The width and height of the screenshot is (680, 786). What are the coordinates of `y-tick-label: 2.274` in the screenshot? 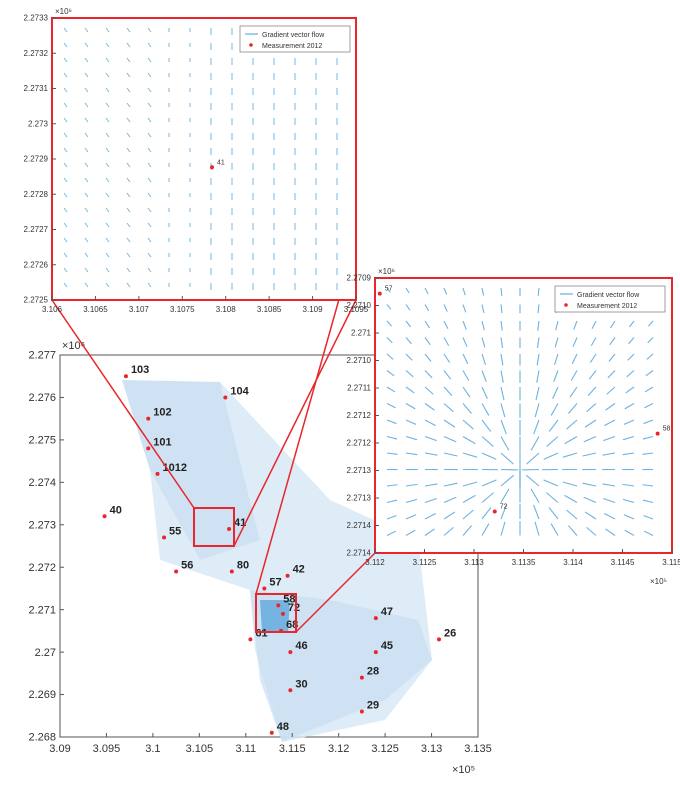 It's located at (42, 483).